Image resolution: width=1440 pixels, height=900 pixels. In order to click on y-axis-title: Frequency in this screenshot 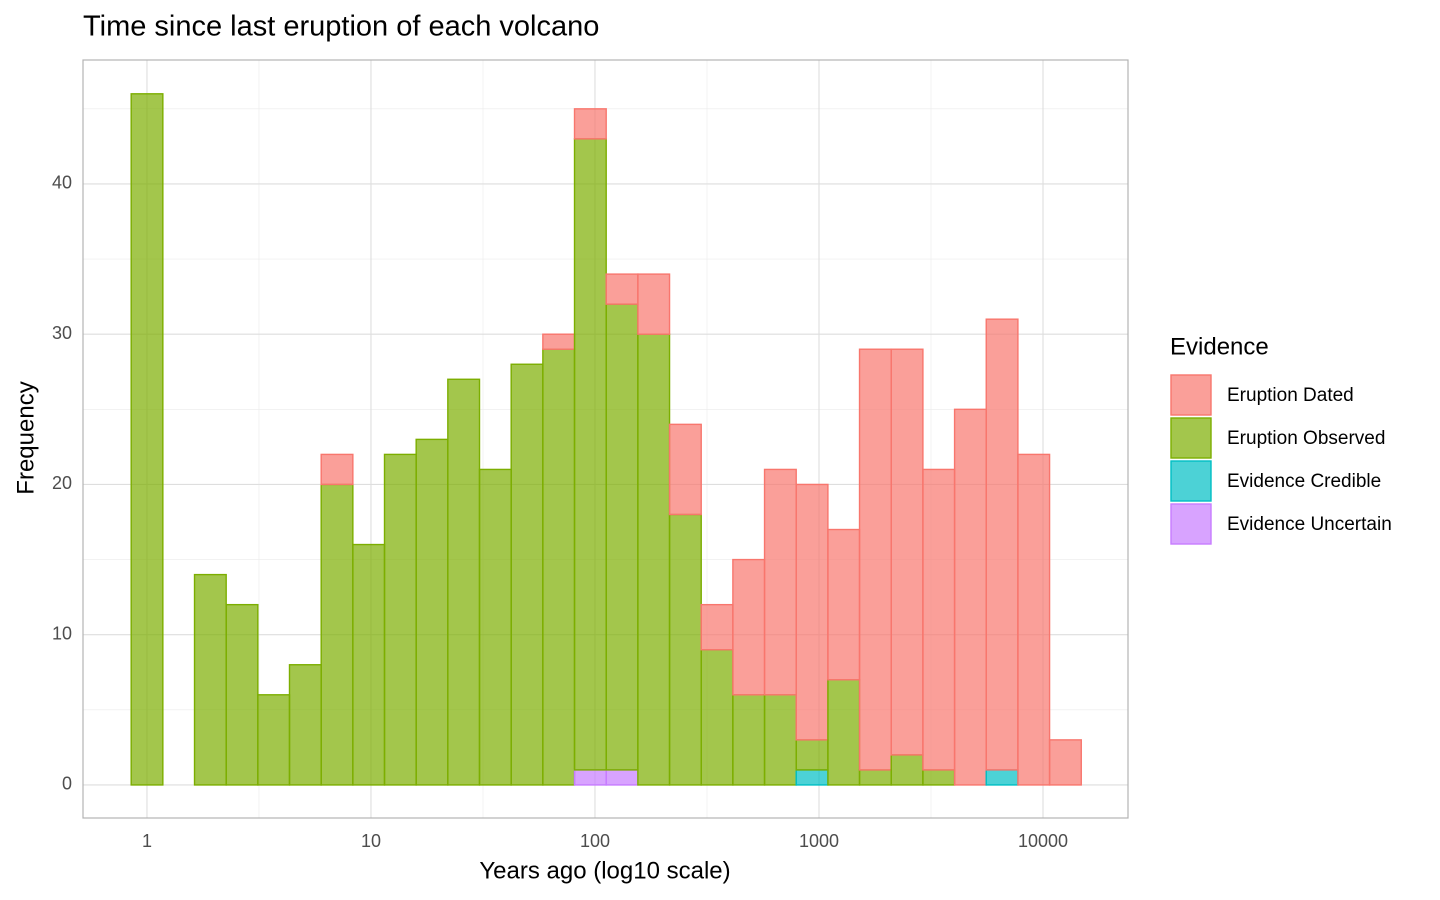, I will do `click(25, 437)`.